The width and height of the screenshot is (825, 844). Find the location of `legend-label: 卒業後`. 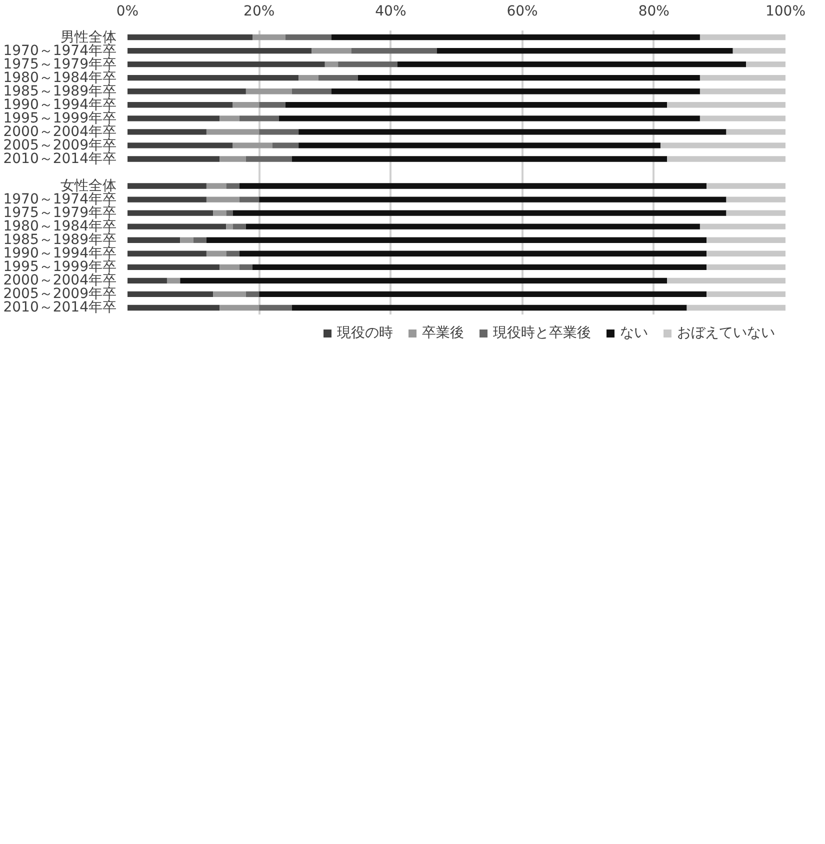

legend-label: 卒業後 is located at coordinates (443, 333).